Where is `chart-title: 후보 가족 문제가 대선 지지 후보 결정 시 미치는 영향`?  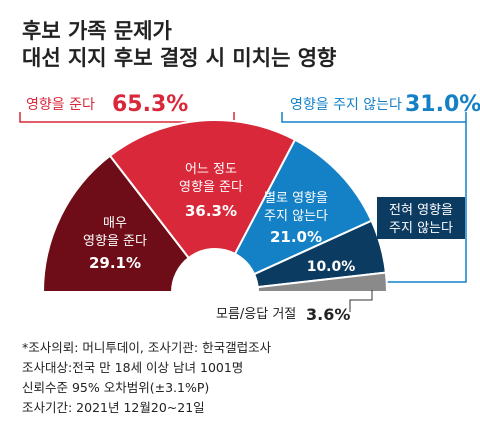 chart-title: 후보 가족 문제가 대선 지지 후보 결정 시 미치는 영향 is located at coordinates (179, 45).